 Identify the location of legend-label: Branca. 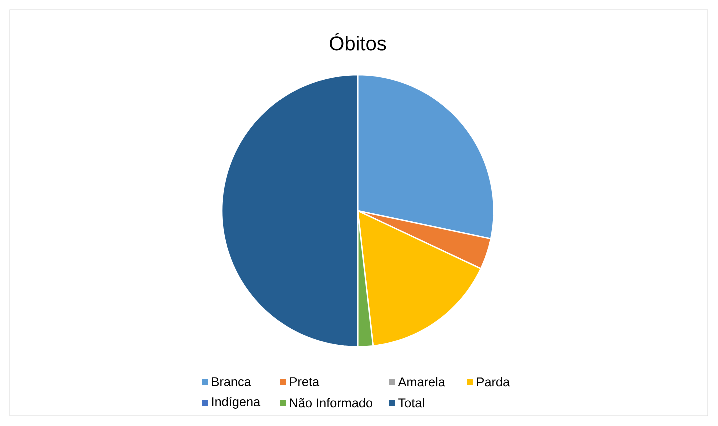
(232, 382).